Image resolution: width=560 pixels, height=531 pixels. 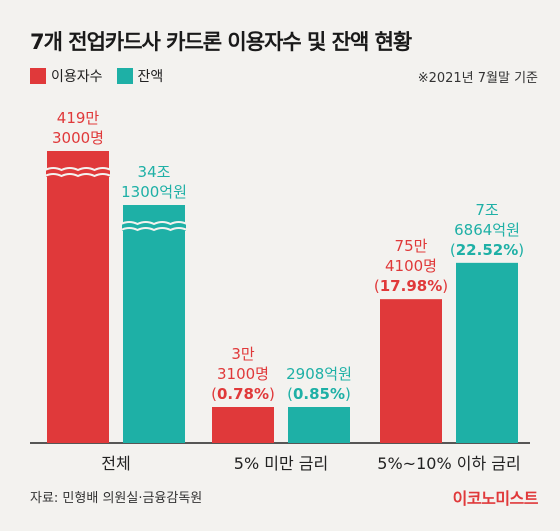 What do you see at coordinates (77, 77) in the screenshot?
I see `legend-label-users: 이용자수` at bounding box center [77, 77].